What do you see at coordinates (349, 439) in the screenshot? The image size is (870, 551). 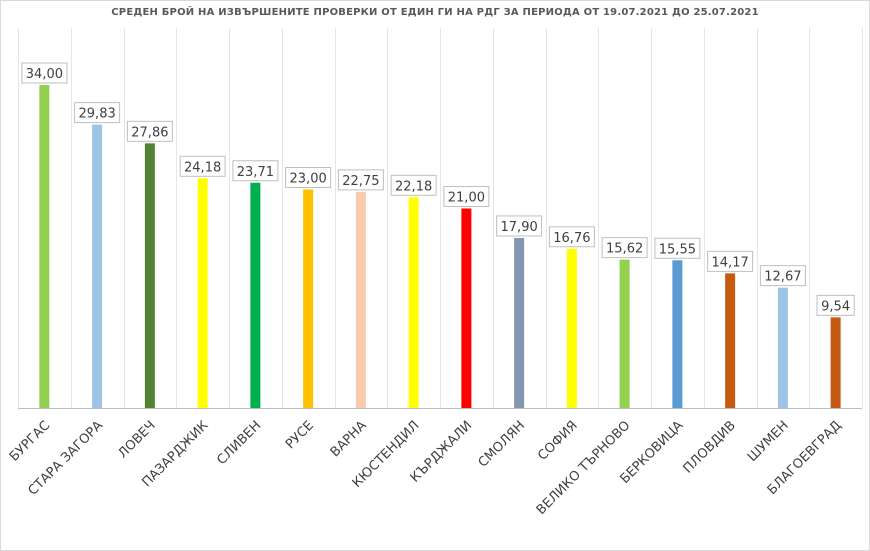 I see `category-label: ВАРНА` at bounding box center [349, 439].